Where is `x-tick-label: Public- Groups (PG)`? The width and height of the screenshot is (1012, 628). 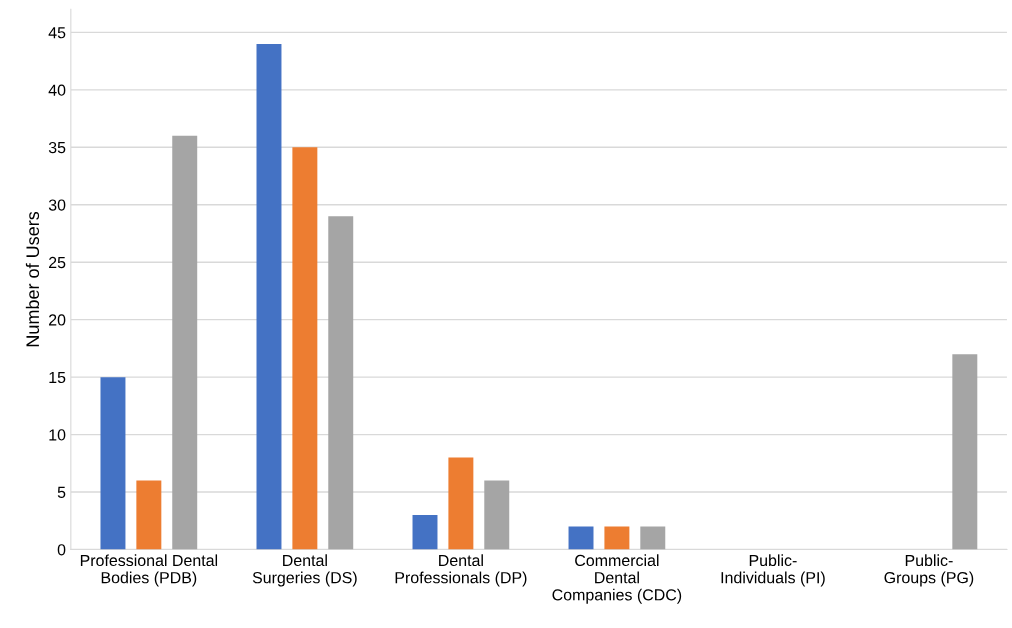 x-tick-label: Public- Groups (PG) is located at coordinates (929, 570).